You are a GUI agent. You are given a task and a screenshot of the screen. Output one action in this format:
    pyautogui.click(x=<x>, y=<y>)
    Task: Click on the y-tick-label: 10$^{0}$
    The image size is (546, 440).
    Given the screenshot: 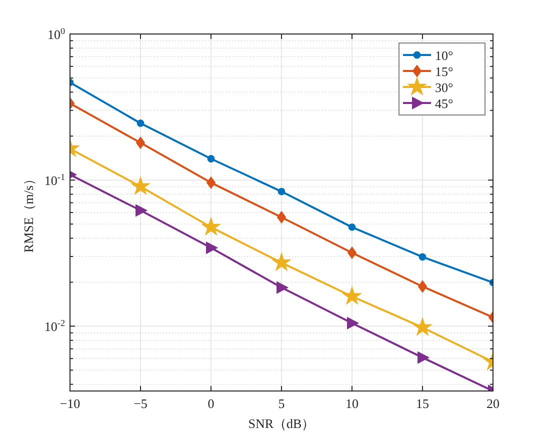 What is the action you would take?
    pyautogui.click(x=56, y=34)
    